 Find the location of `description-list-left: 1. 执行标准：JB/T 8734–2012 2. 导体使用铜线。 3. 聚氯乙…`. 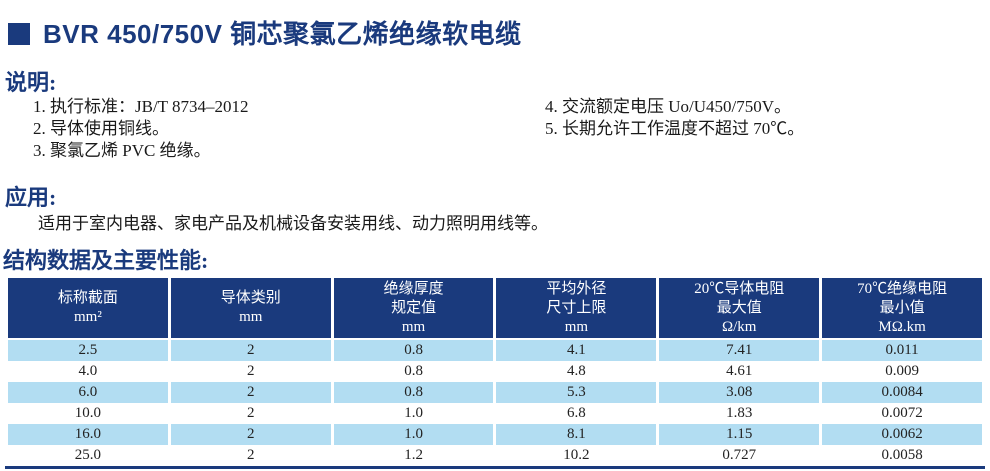

description-list-left: 1. 执行标准：JB/T 8734–2012 2. 导体使用铜线。 3. 聚氯乙… is located at coordinates (141, 129).